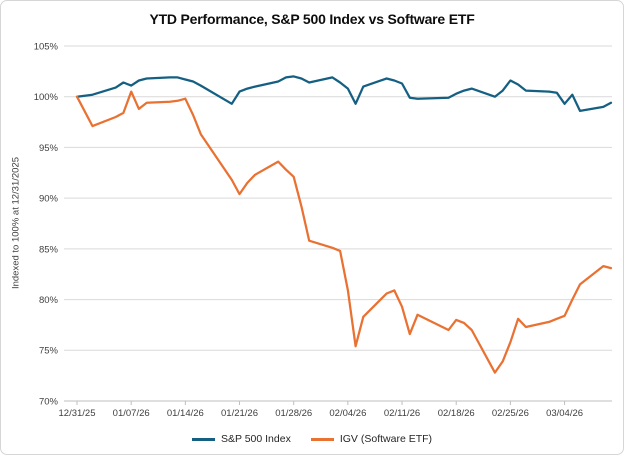  Describe the element at coordinates (77, 413) in the screenshot. I see `x-tick-label: 12/31/25` at that location.